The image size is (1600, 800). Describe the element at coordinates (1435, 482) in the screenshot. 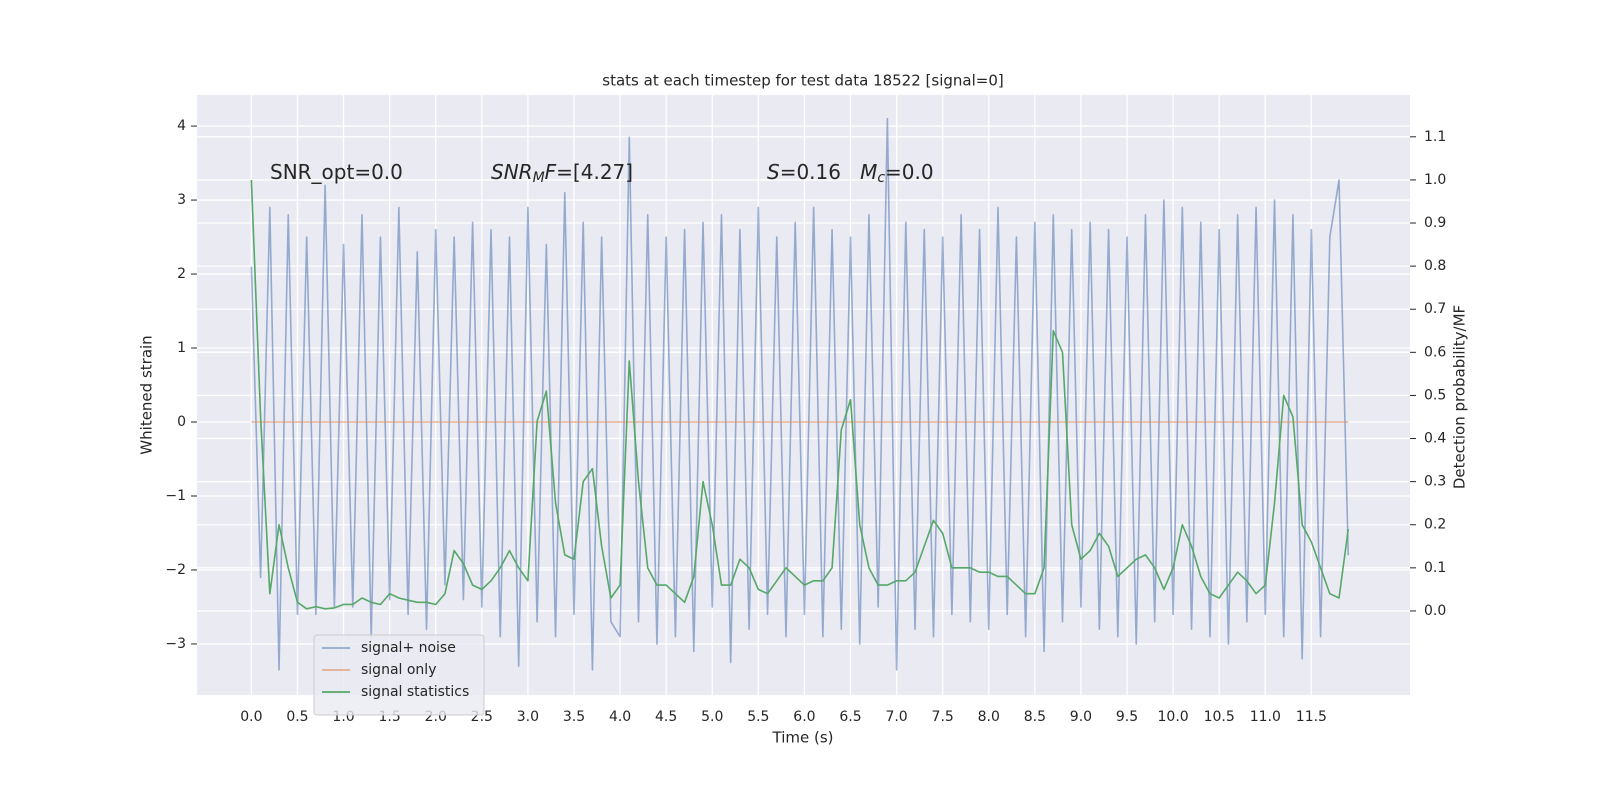

I see `y2-tick-label: 0.3` at that location.